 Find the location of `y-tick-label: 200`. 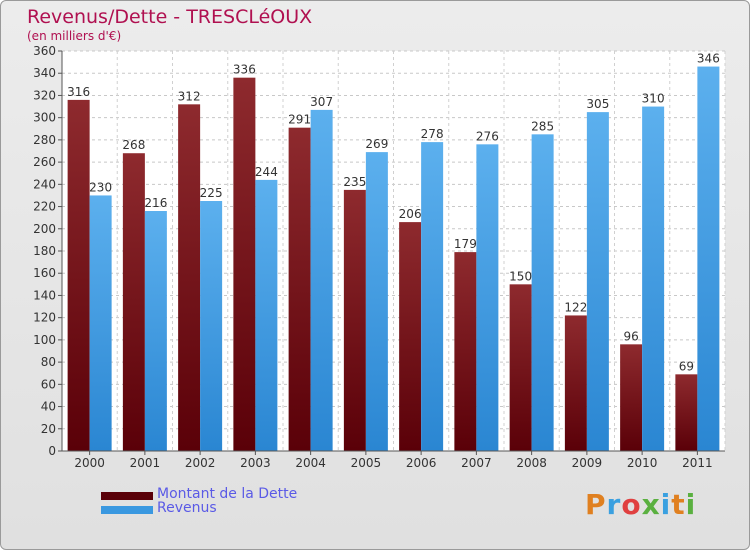

y-tick-label: 200 is located at coordinates (44, 229).